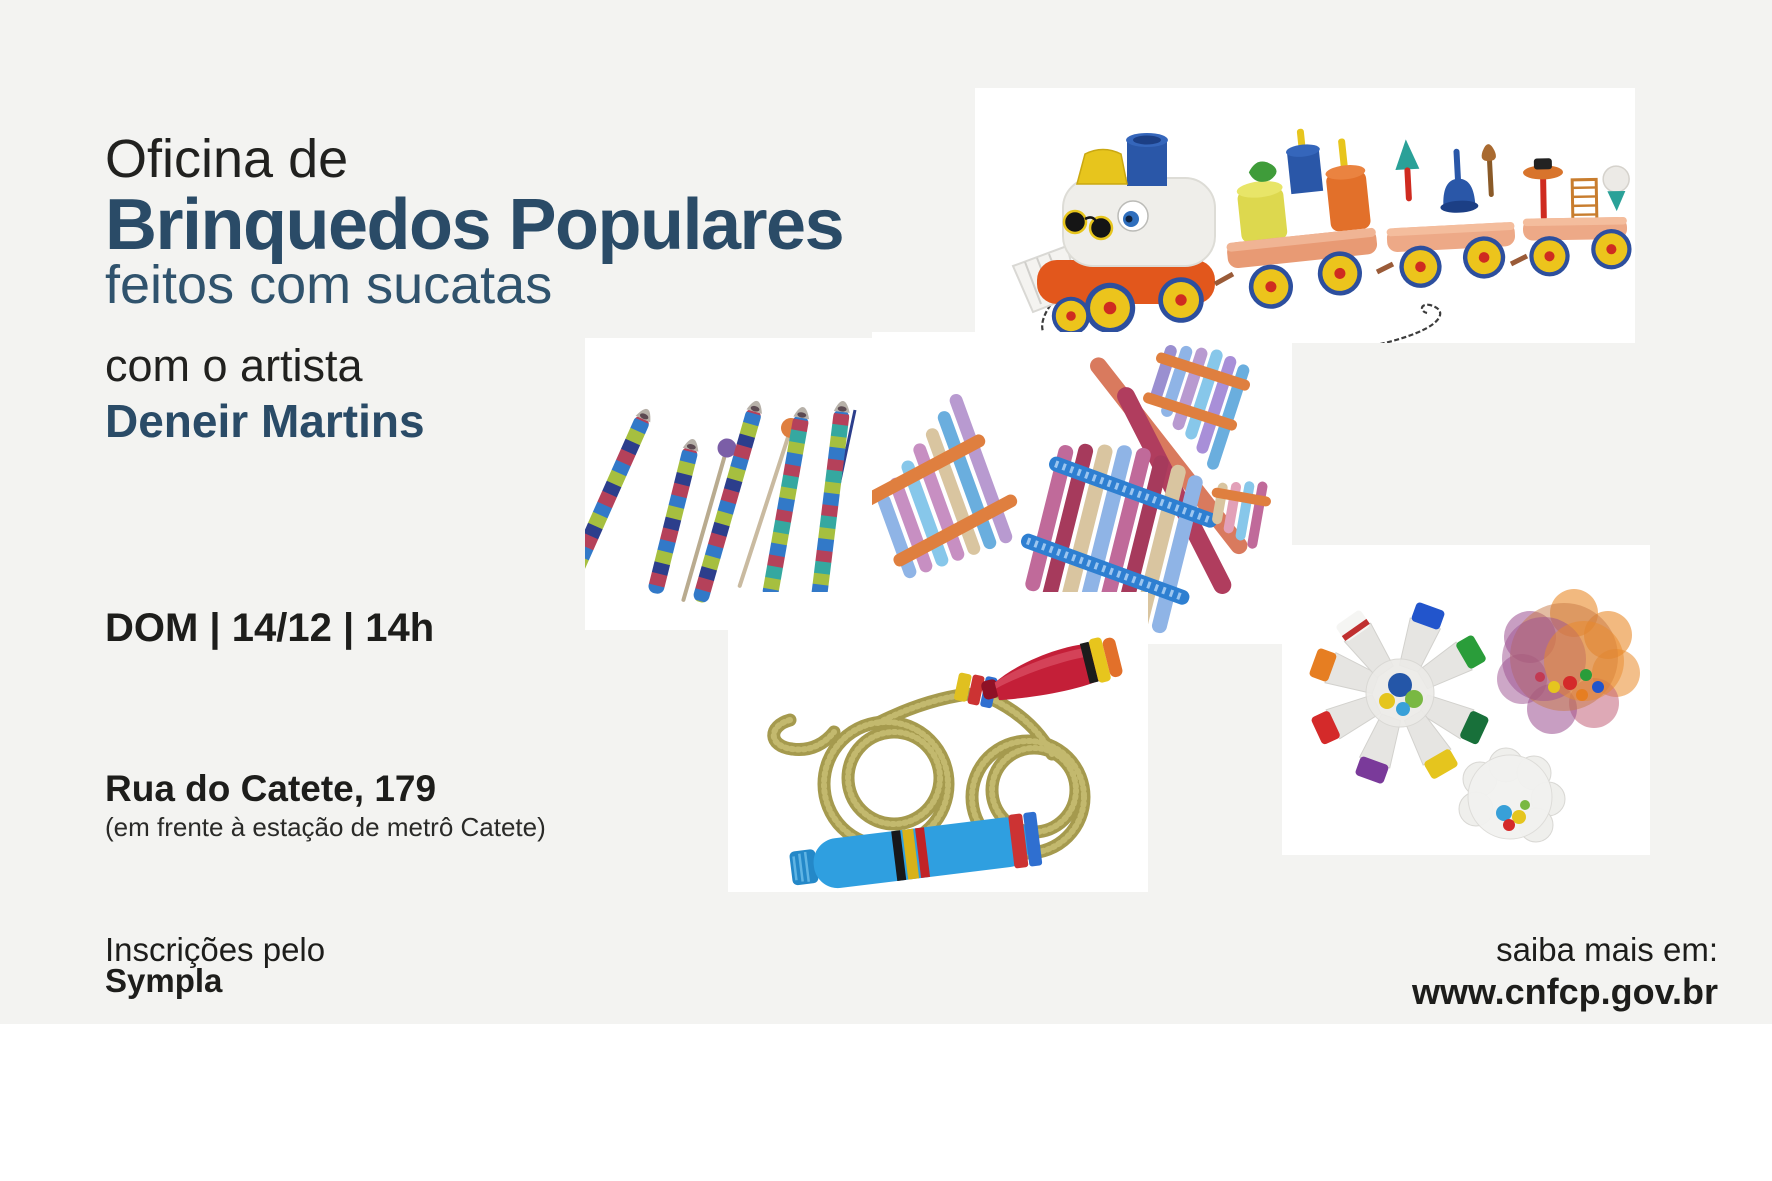 Image resolution: width=1772 pixels, height=1181 pixels. What do you see at coordinates (271, 788) in the screenshot?
I see `event-address: Rua do Catete, 179` at bounding box center [271, 788].